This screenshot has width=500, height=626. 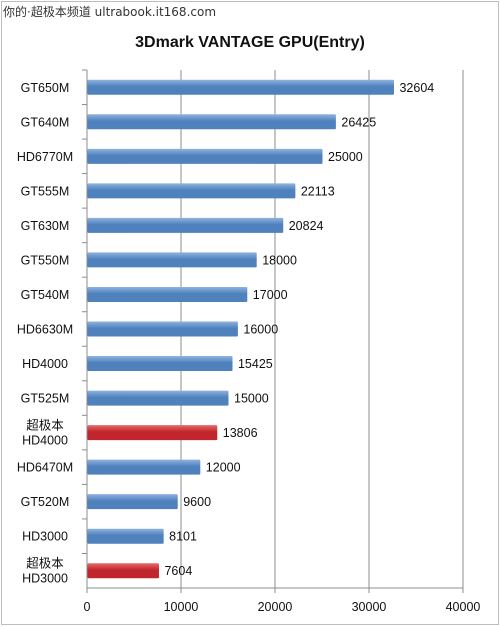 What do you see at coordinates (45, 226) in the screenshot?
I see `category-label: GT630M` at bounding box center [45, 226].